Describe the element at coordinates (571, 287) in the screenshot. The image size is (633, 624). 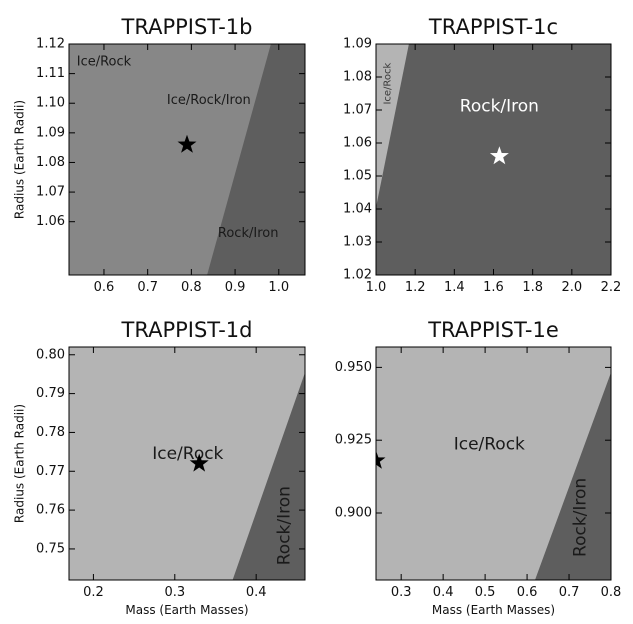
I see `chart2-xtick-label: 2.0` at that location.